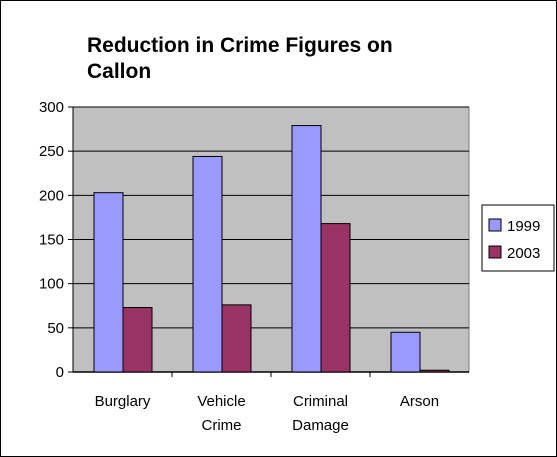 Image resolution: width=557 pixels, height=457 pixels. What do you see at coordinates (419, 401) in the screenshot?
I see `category-label: Arson` at bounding box center [419, 401].